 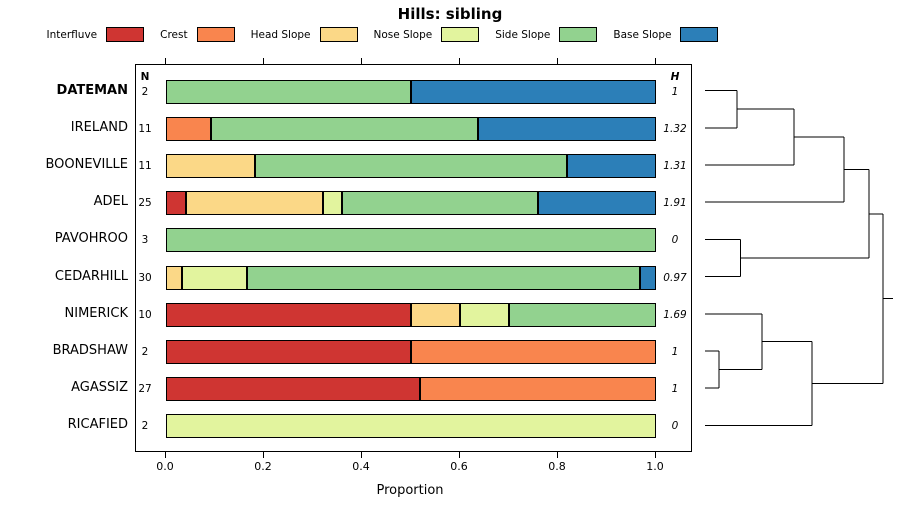 What do you see at coordinates (86, 164) in the screenshot?
I see `row-label-booneville: BOONEVILLE` at bounding box center [86, 164].